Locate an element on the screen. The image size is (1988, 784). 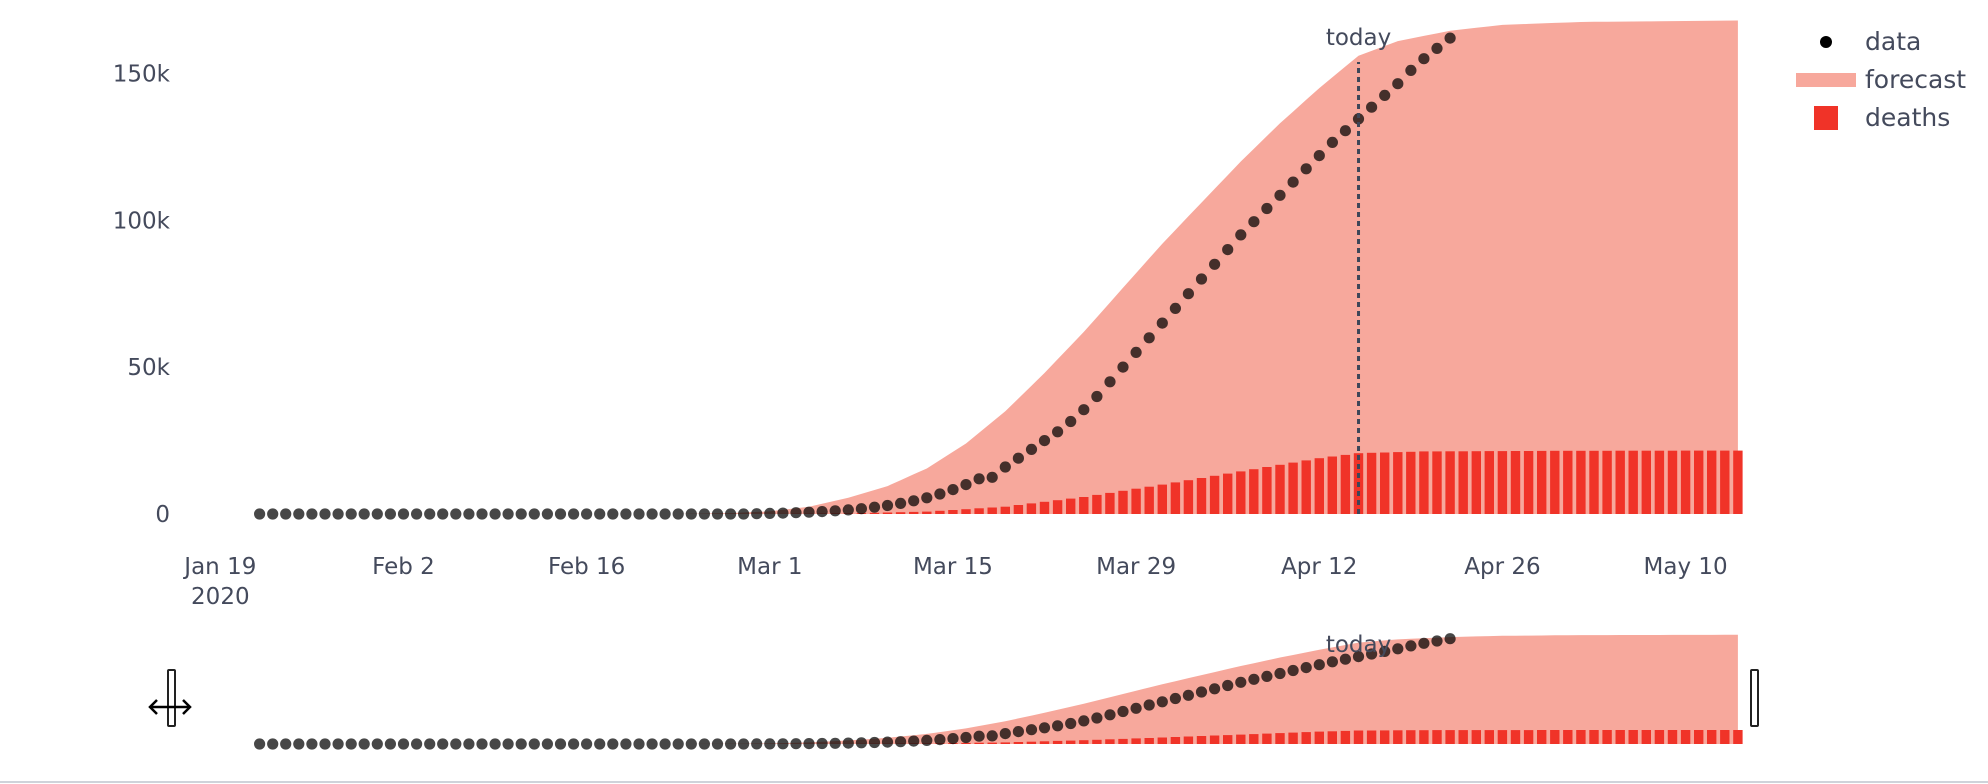
legend: data forecast deaths is located at coordinates (1881, 79).